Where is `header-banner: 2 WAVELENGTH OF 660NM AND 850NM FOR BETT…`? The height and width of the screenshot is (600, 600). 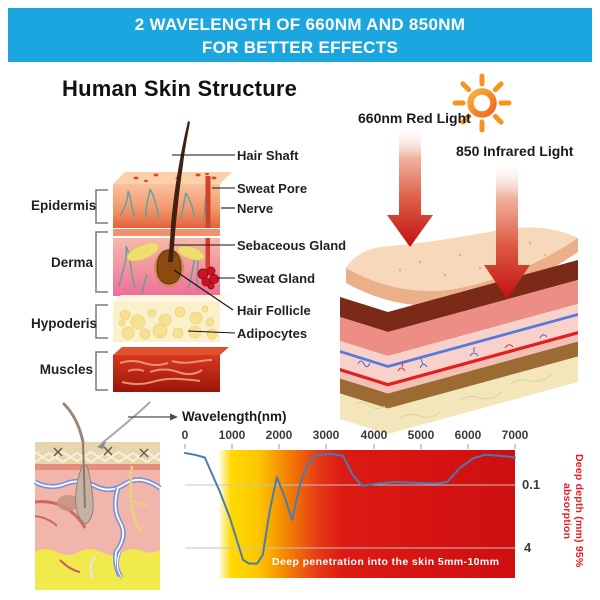 header-banner: 2 WAVELENGTH OF 660NM AND 850NM FOR BETT… is located at coordinates (300, 35).